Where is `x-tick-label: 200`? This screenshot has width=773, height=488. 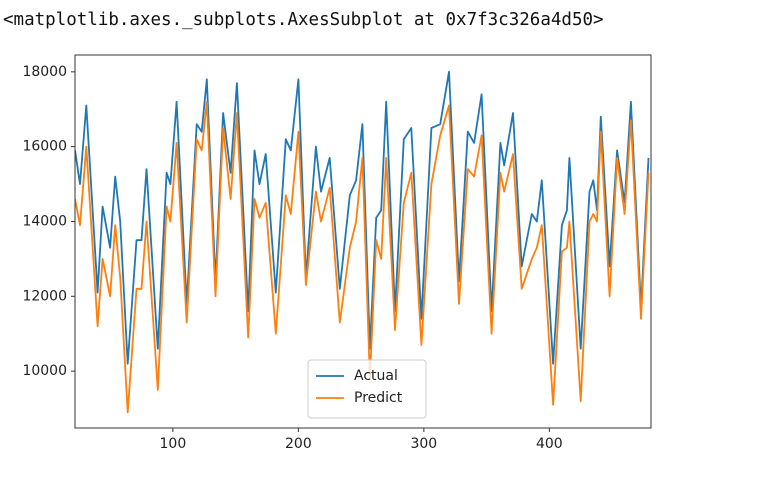
x-tick-label: 200 is located at coordinates (298, 444).